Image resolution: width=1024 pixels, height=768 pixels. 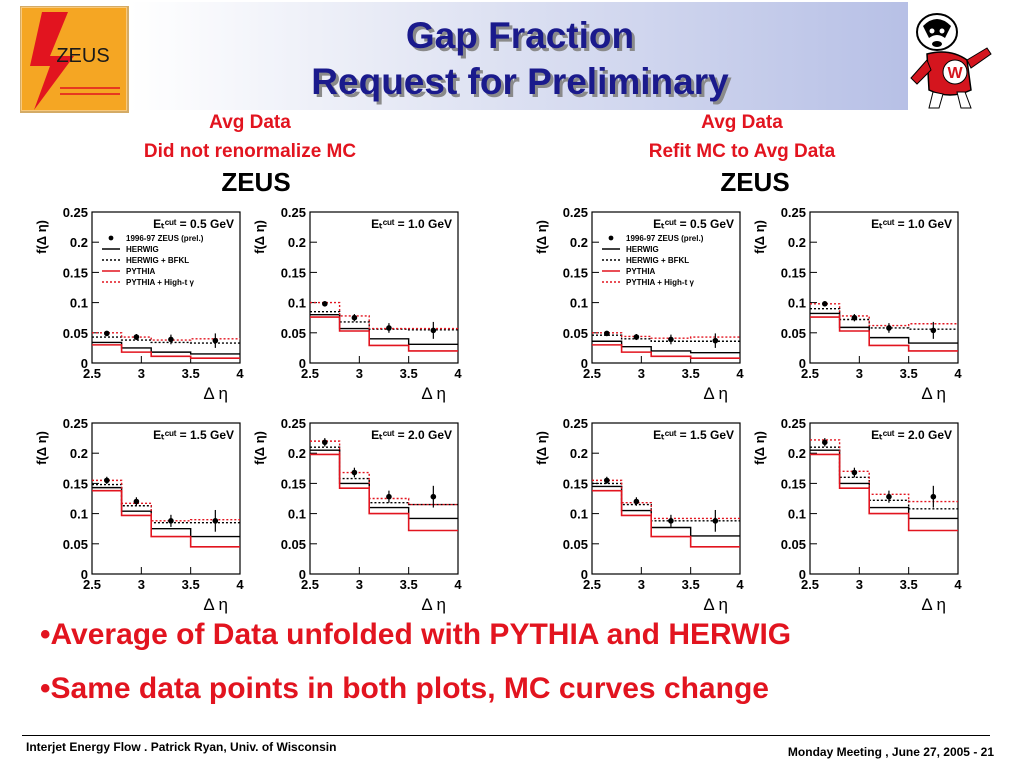 I want to click on series-line-herwig-bfkl, so click(x=384, y=320).